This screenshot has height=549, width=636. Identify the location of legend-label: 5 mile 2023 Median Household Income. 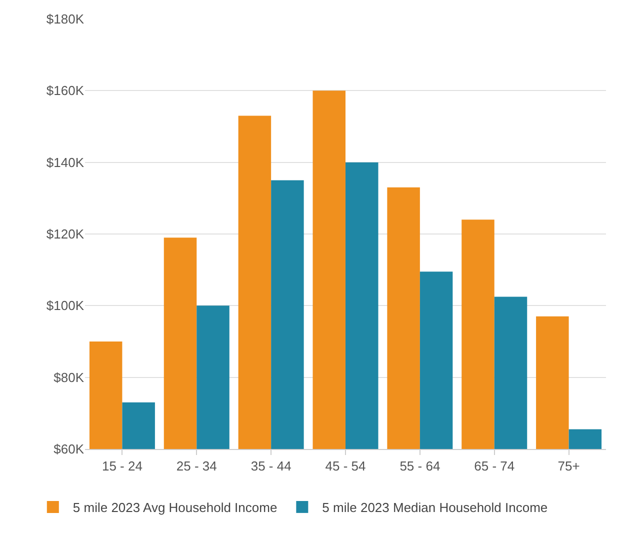
(435, 508).